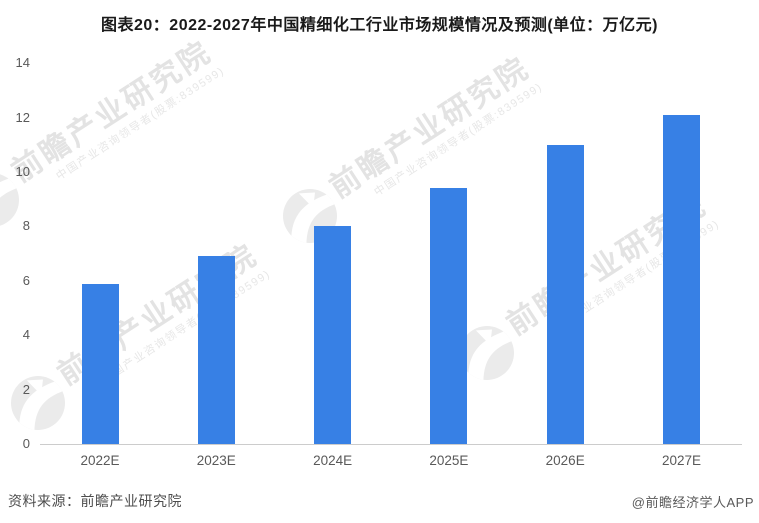 Image resolution: width=759 pixels, height=523 pixels. I want to click on x-axis-line, so click(391, 444).